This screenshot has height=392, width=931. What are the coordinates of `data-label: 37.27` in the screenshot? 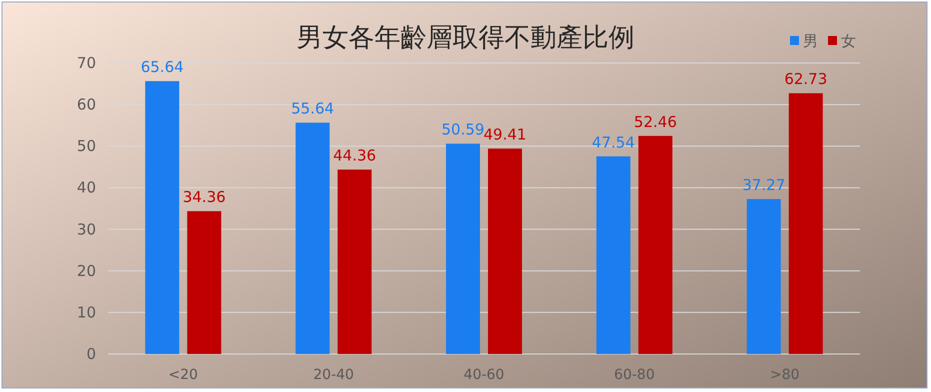 It's located at (764, 185).